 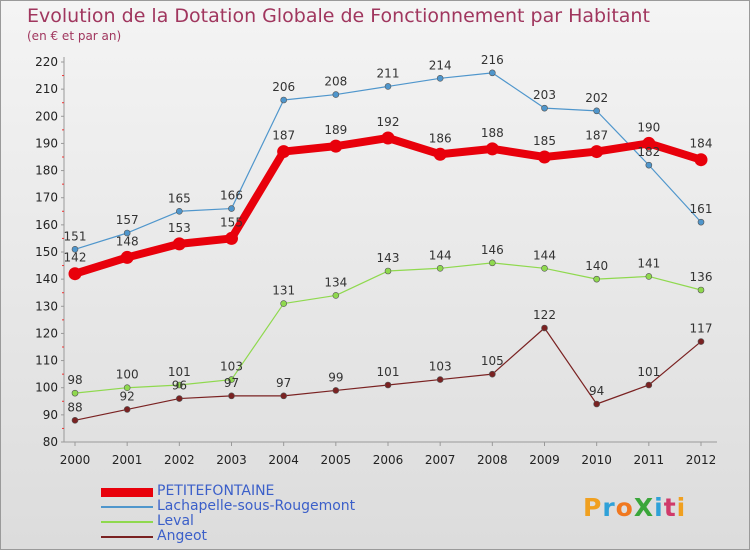 I want to click on y-tick-label: 190, so click(x=46, y=143).